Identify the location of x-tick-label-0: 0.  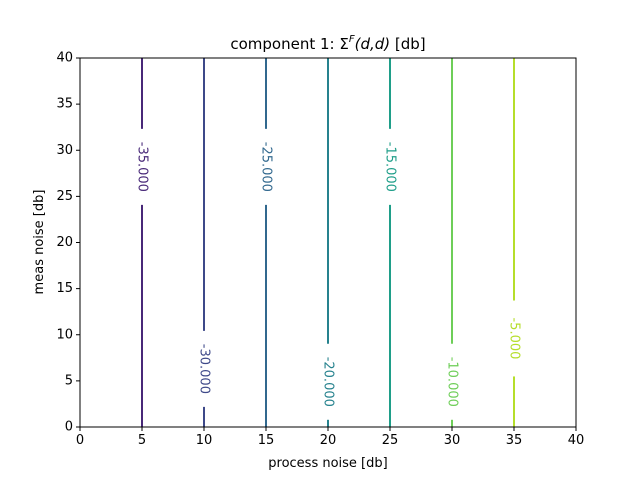
(80, 440).